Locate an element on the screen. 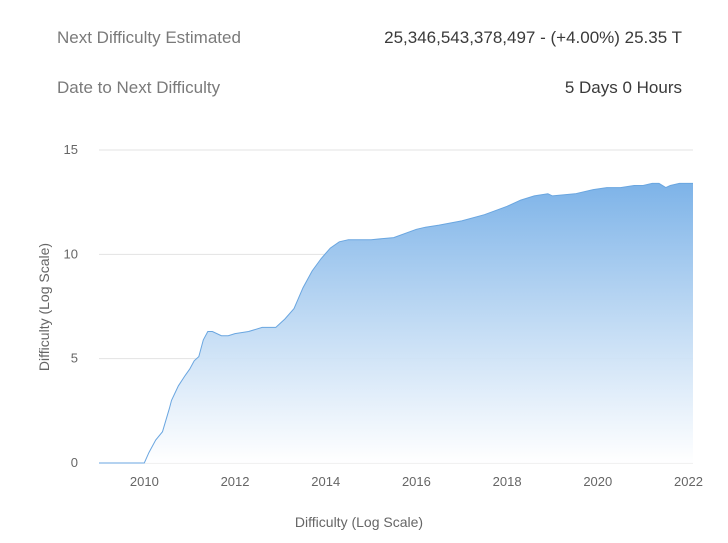 The width and height of the screenshot is (728, 543). date-to-next-difficulty-value: 5 Days 0 Hours is located at coordinates (623, 87).